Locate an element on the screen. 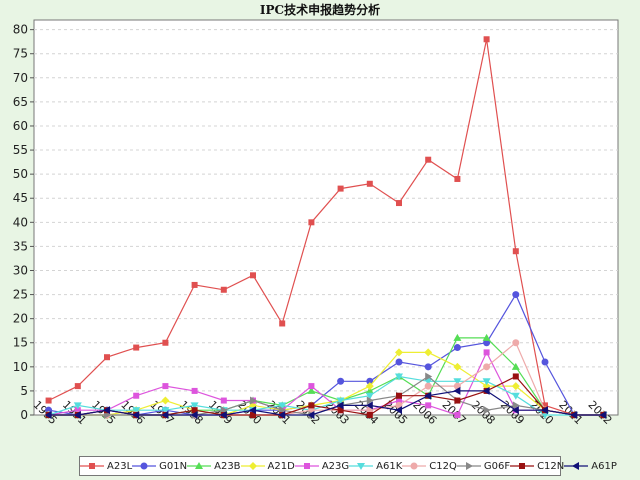  y-tick-label: 35 is located at coordinates (20, 246).